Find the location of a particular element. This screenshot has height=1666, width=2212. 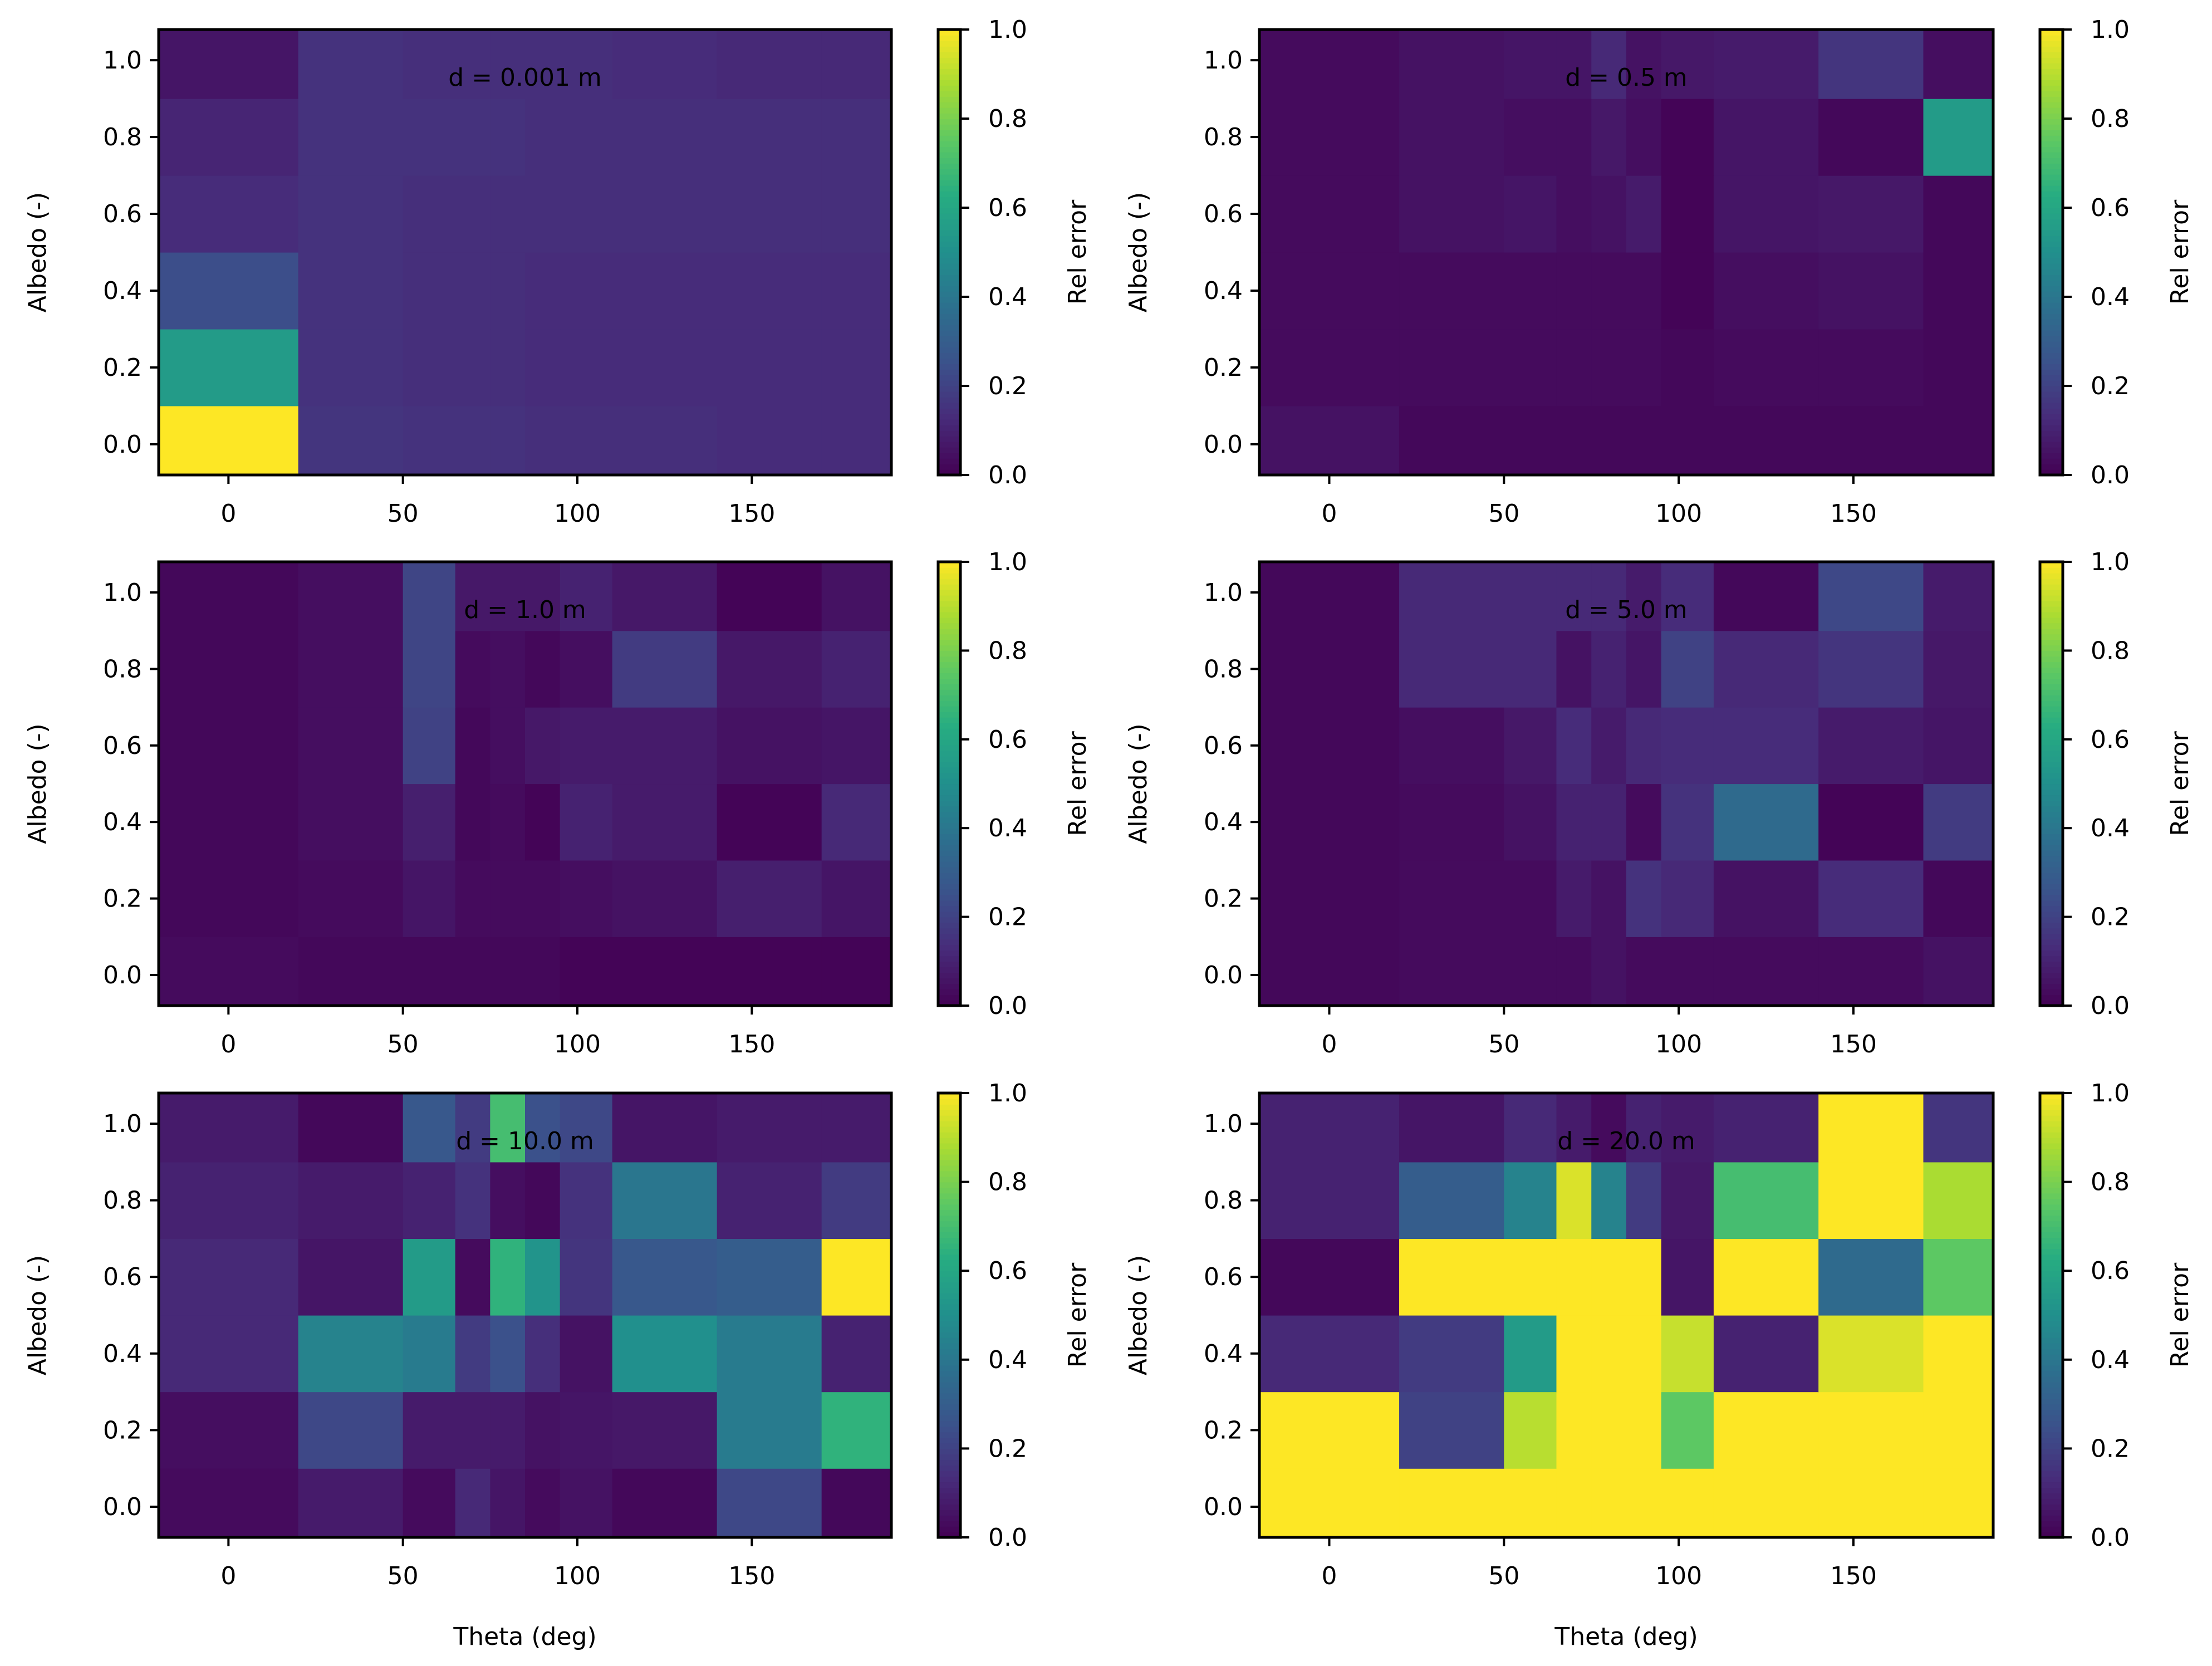

y-tick-label: 0.2 is located at coordinates (122, 368).